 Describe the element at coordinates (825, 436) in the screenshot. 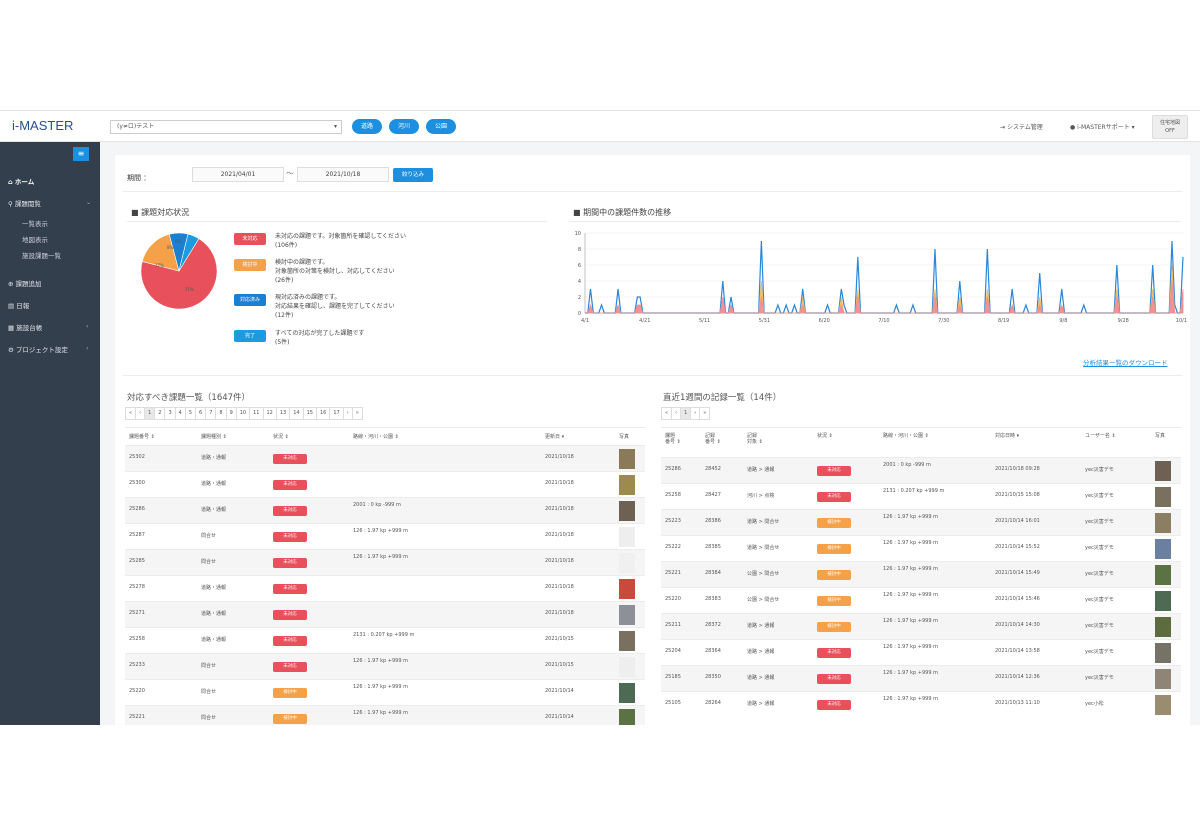

I see `right-col-header: 状況 ⇕` at that location.